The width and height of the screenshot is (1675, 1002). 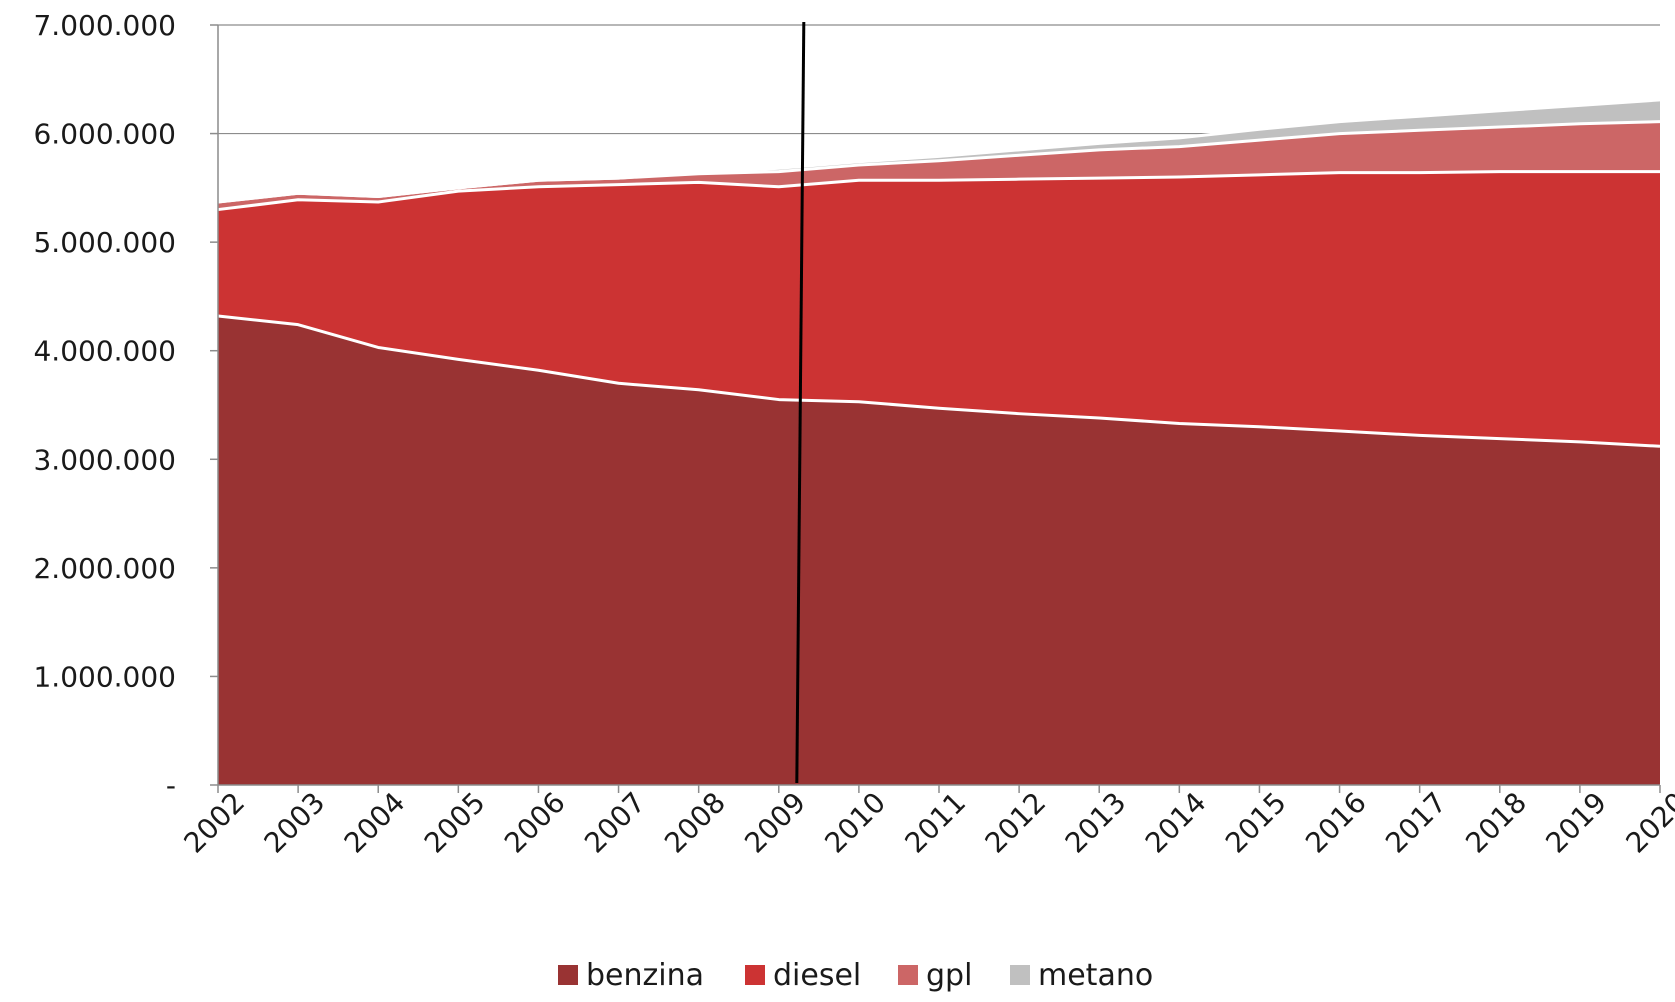 I want to click on x-tick-label: 2011, so click(x=936, y=823).